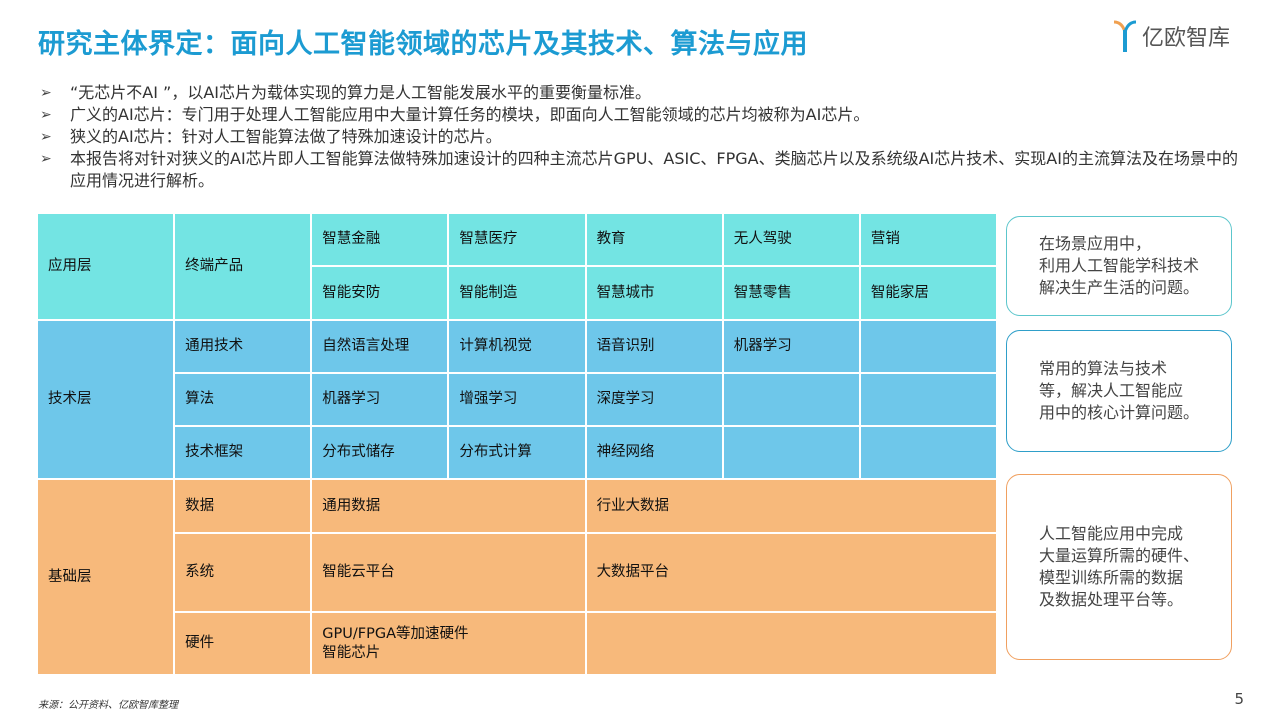 Image resolution: width=1280 pixels, height=720 pixels. I want to click on table-cell: 教育, so click(654, 239).